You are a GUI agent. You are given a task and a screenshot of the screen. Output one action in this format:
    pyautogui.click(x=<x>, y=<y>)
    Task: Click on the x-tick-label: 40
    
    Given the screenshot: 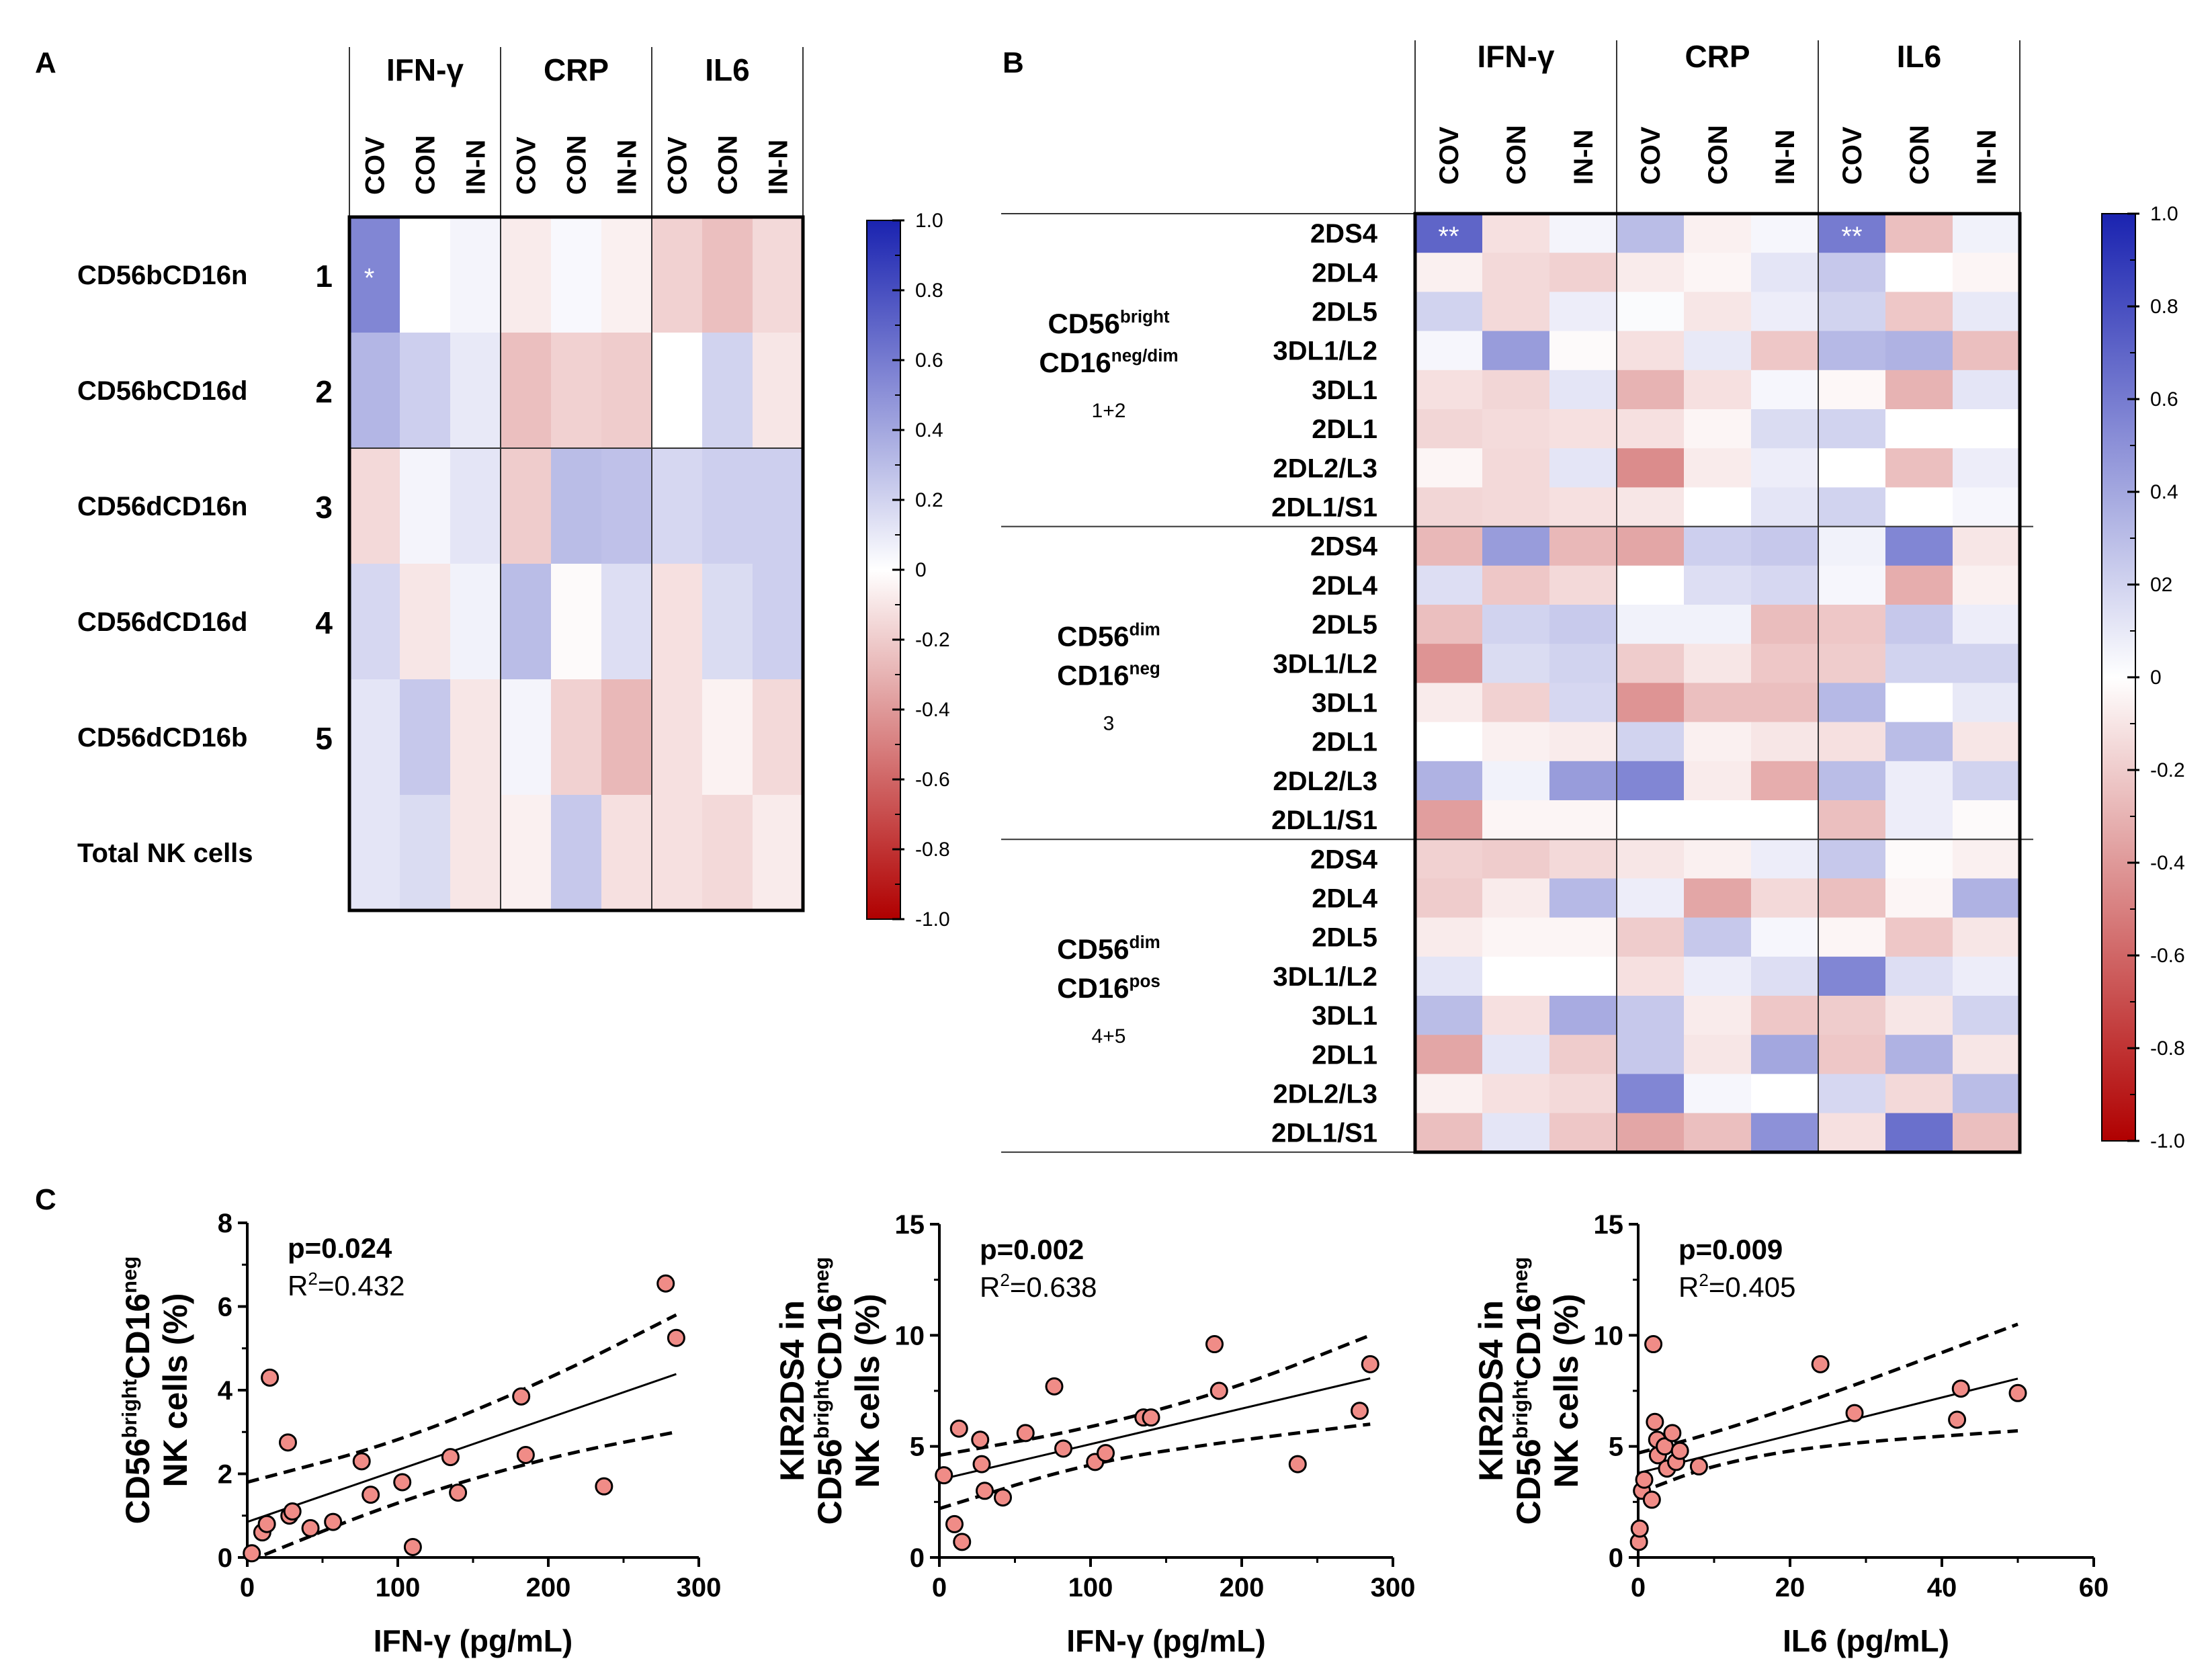 What is the action you would take?
    pyautogui.click(x=1942, y=1588)
    